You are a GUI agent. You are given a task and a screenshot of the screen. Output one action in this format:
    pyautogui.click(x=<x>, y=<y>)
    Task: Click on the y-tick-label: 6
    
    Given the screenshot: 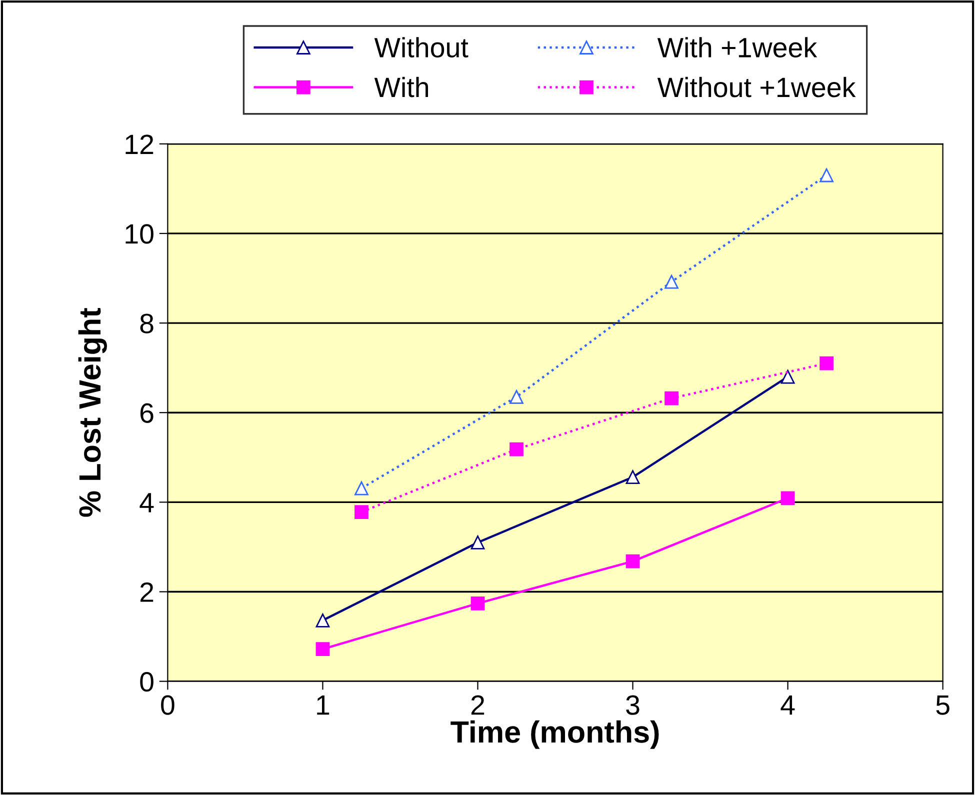 What is the action you would take?
    pyautogui.click(x=147, y=413)
    